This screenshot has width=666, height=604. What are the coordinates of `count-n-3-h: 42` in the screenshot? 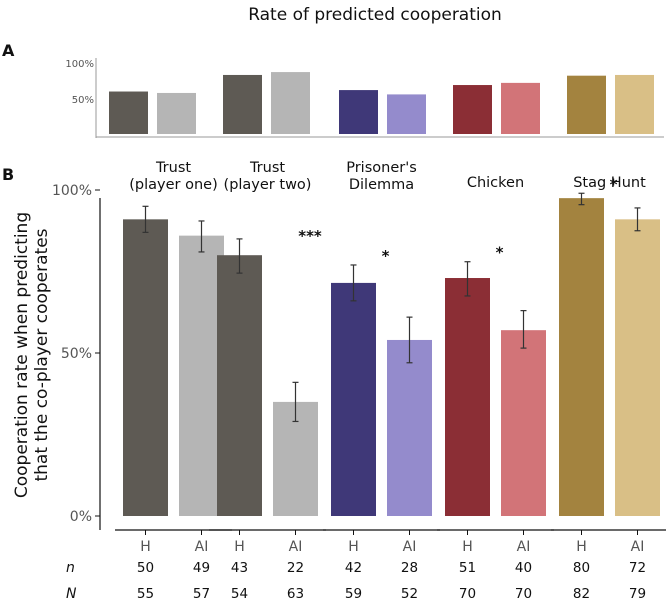 It's located at (353, 568).